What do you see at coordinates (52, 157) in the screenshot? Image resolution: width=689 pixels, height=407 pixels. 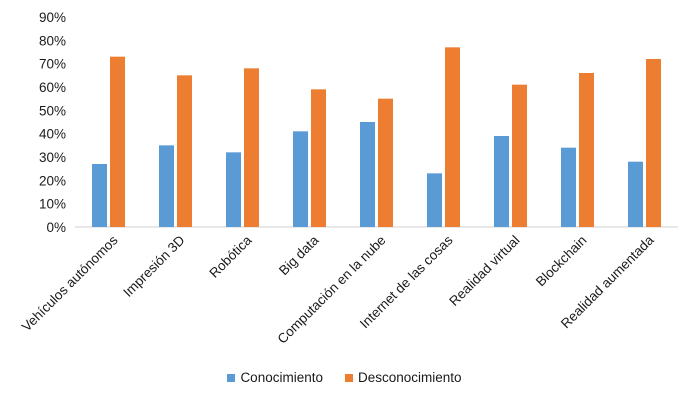 I see `y-tick-label: 30%` at bounding box center [52, 157].